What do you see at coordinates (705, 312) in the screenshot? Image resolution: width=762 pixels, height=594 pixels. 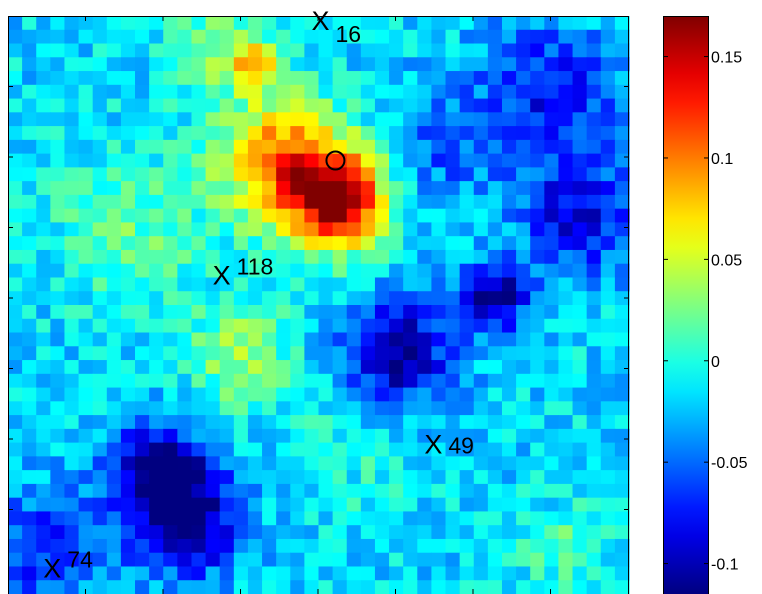 I see `colorbar-ticks: 0.150.10.050-0.05-0.1` at bounding box center [705, 312].